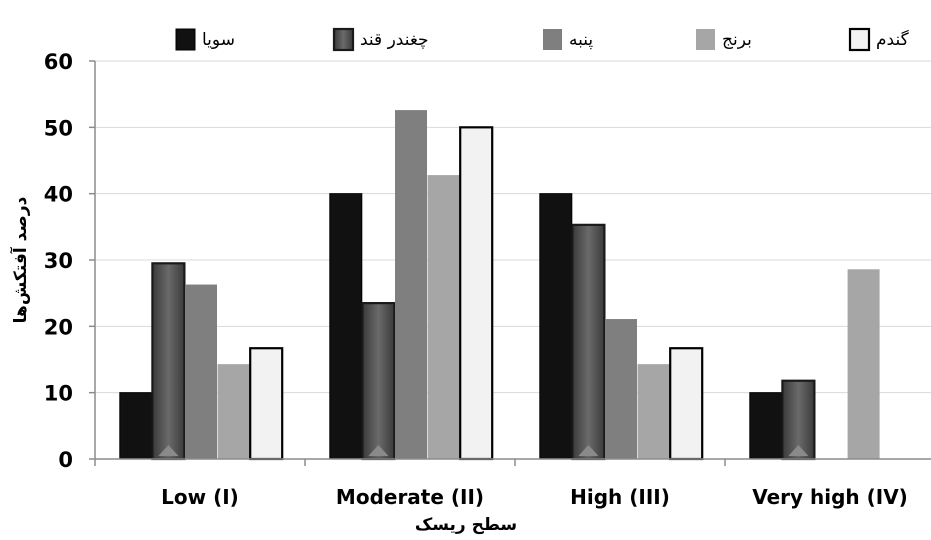 The image size is (931, 540). I want to click on y-tick-label: 30, so click(58, 261).